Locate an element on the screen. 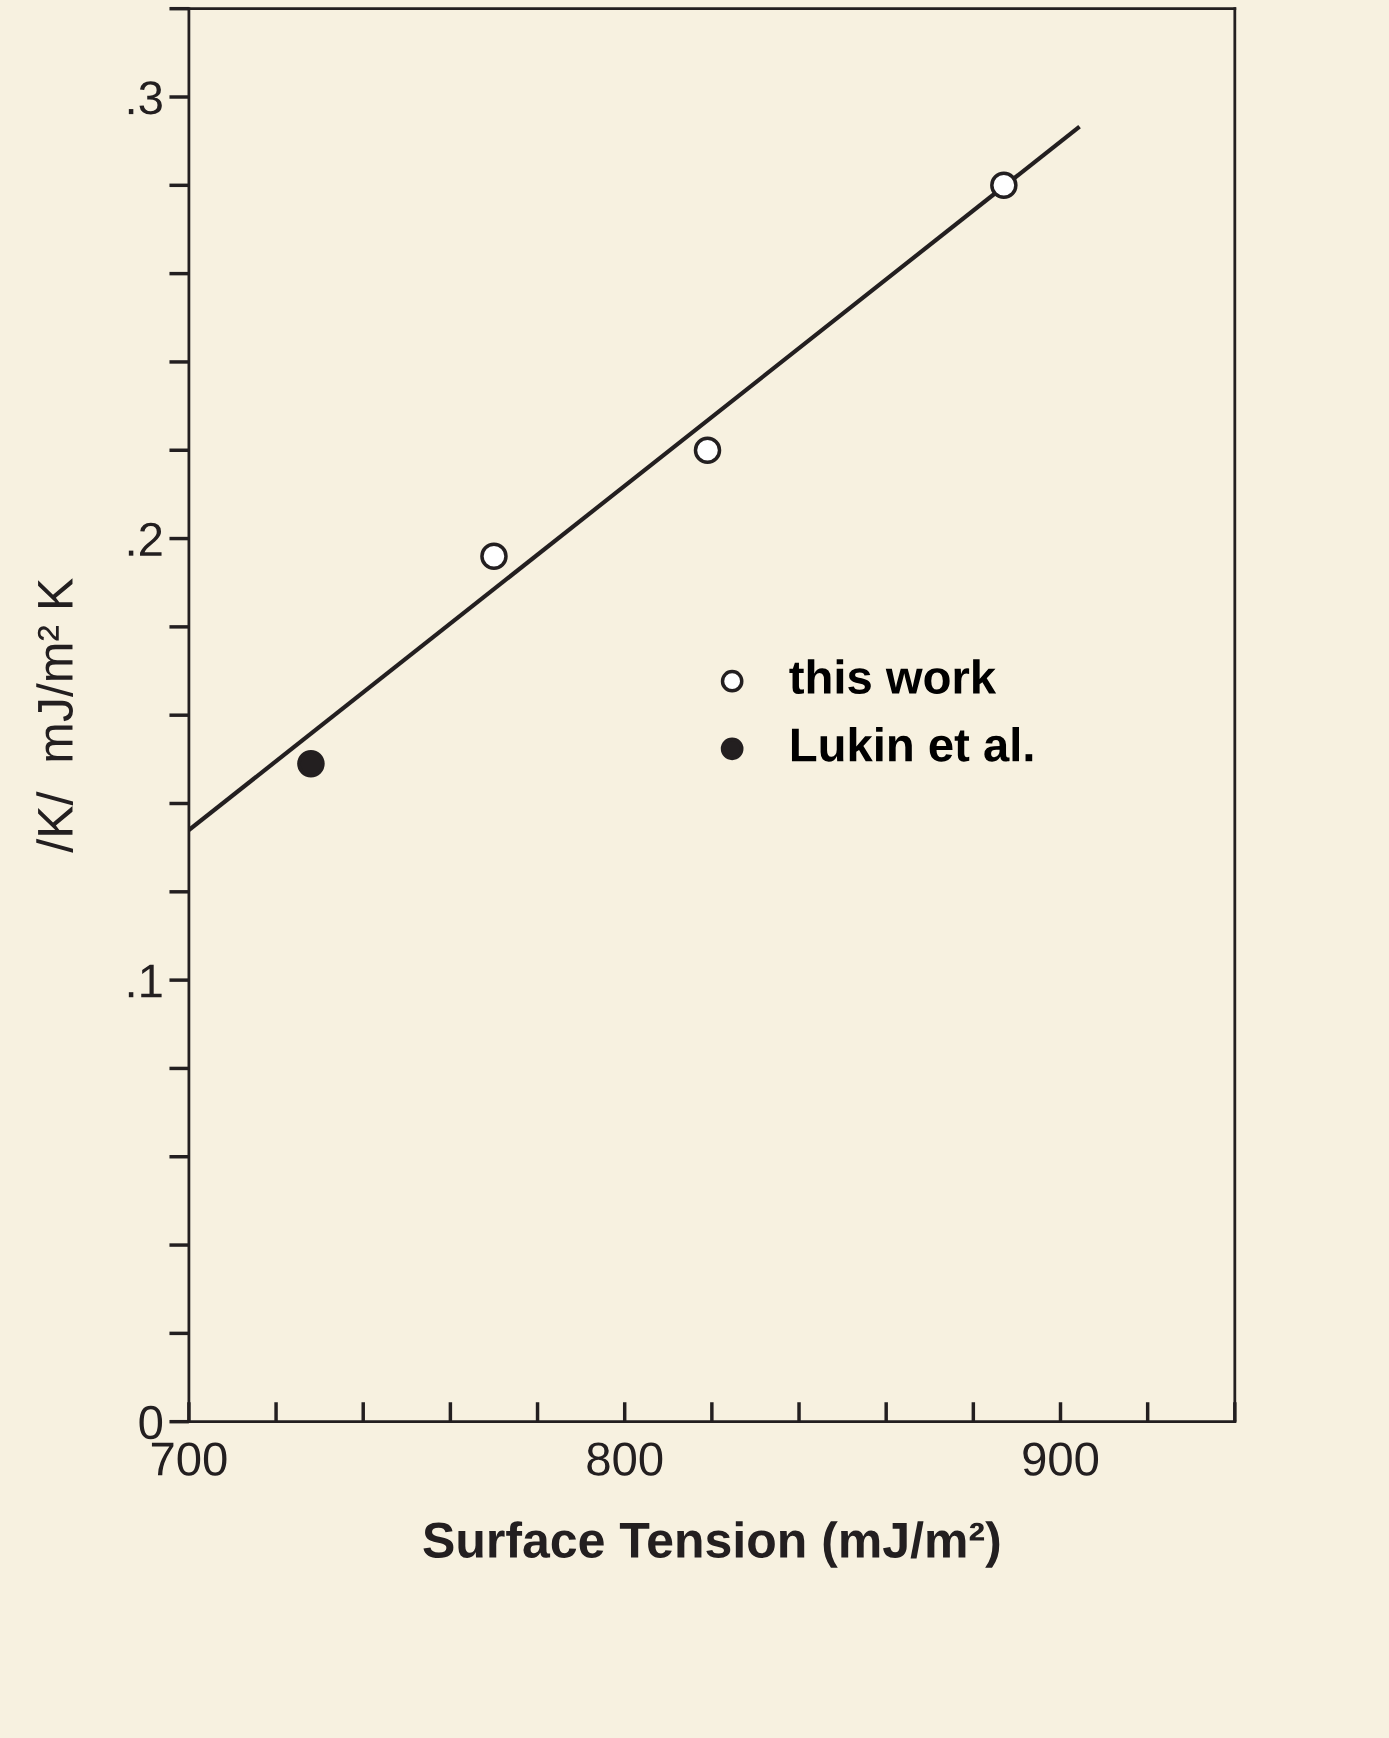 This screenshot has width=1389, height=1738. x-tick-label: 900 is located at coordinates (1061, 1459).